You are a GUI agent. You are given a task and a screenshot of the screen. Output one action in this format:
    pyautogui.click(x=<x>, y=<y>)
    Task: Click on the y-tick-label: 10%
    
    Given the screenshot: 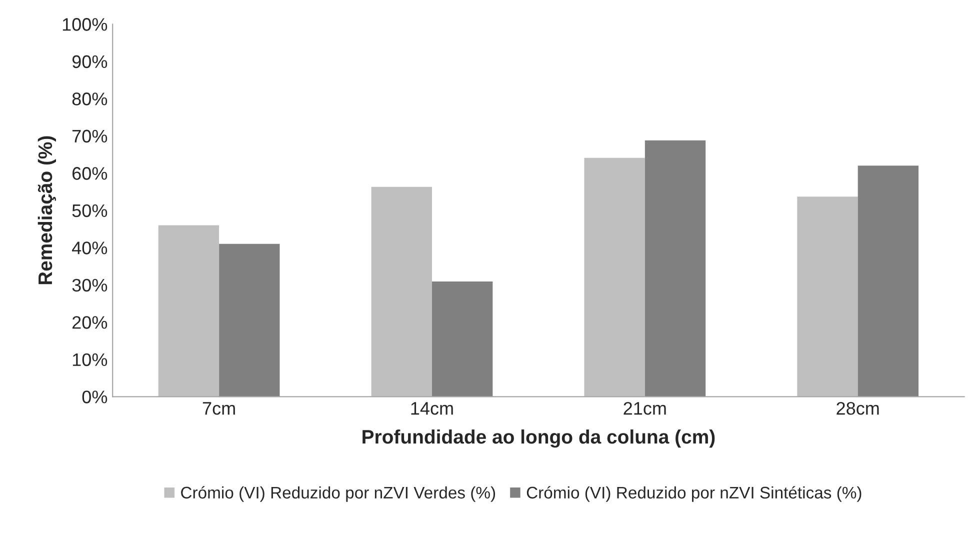 What is the action you would take?
    pyautogui.click(x=90, y=359)
    